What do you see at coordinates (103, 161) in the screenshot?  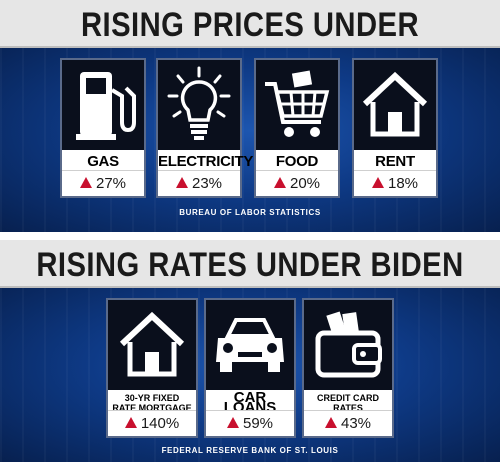 I see `card-label: GAS` at bounding box center [103, 161].